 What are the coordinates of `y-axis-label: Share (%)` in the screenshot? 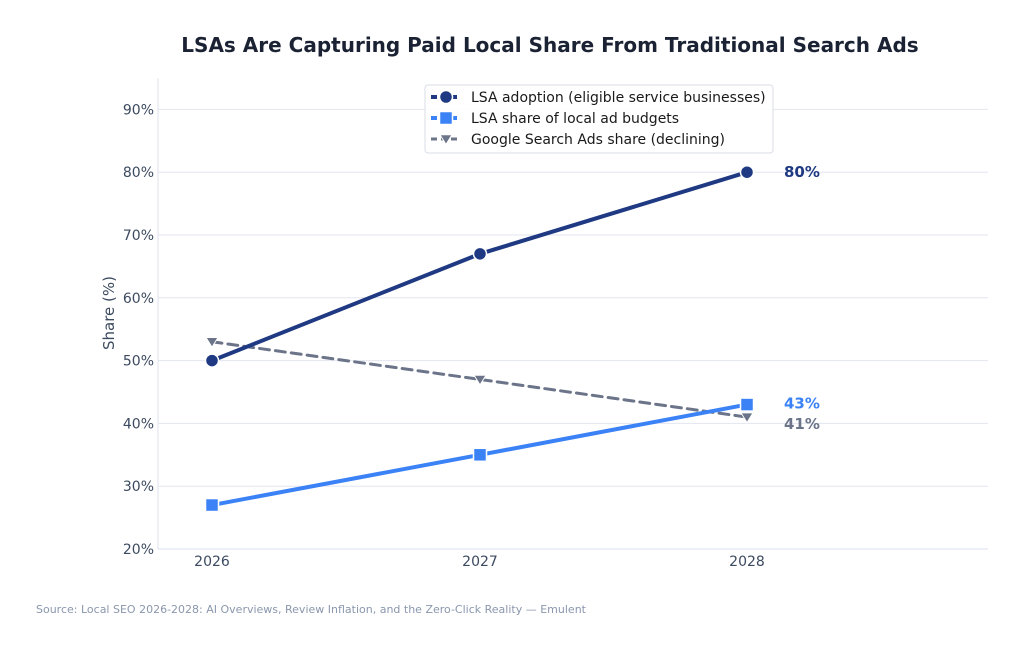 It's located at (109, 313).